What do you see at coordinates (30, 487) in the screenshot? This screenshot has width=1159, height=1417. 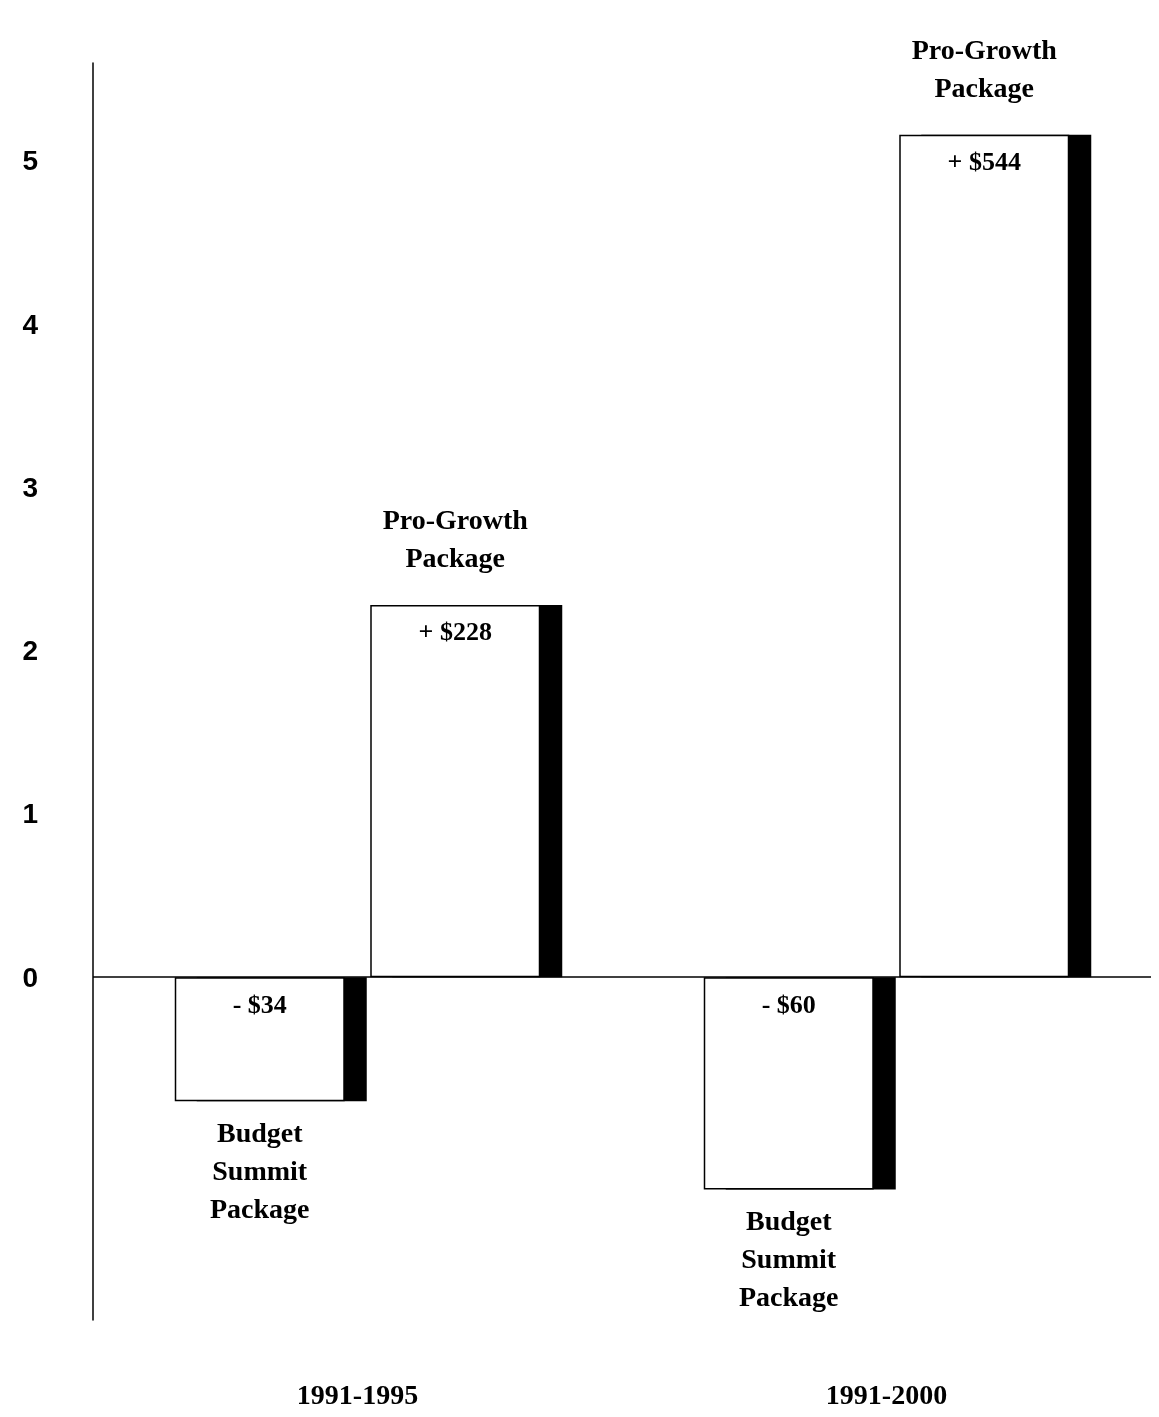 I see `y-tick-label: 3` at bounding box center [30, 487].